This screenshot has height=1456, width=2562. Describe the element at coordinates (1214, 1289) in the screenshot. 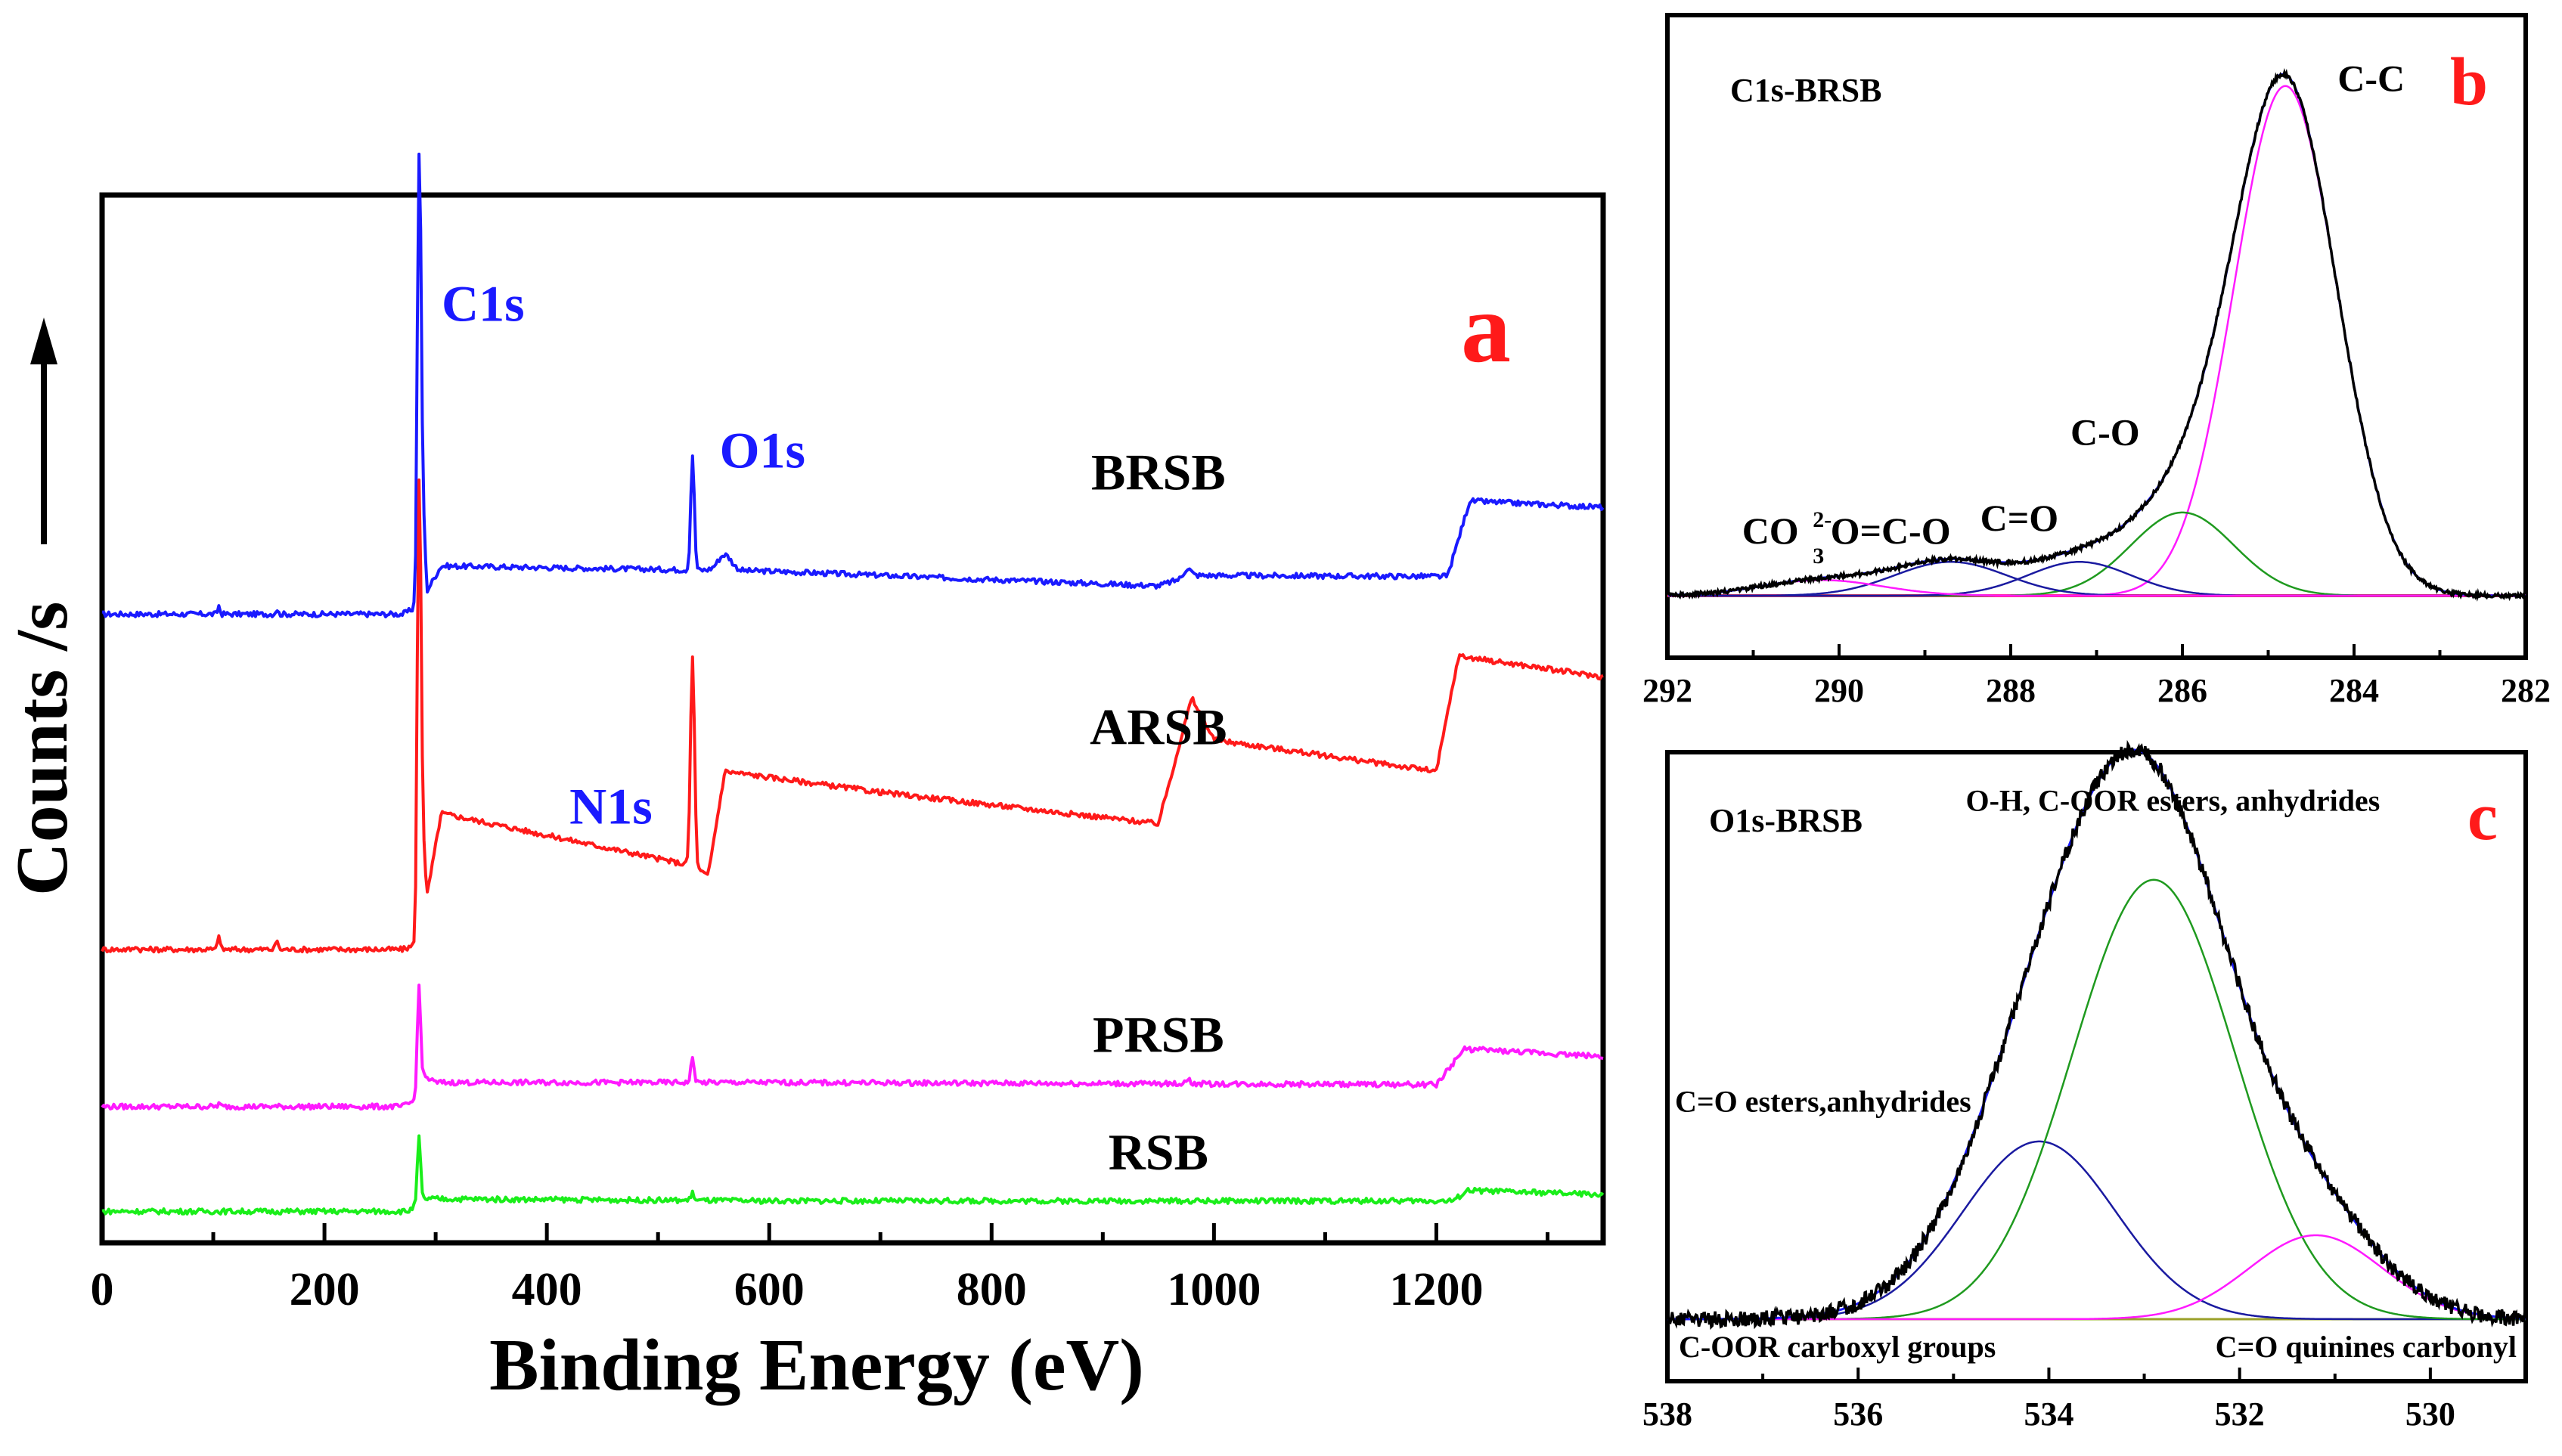

I see `x-tick-label: 1000` at that location.